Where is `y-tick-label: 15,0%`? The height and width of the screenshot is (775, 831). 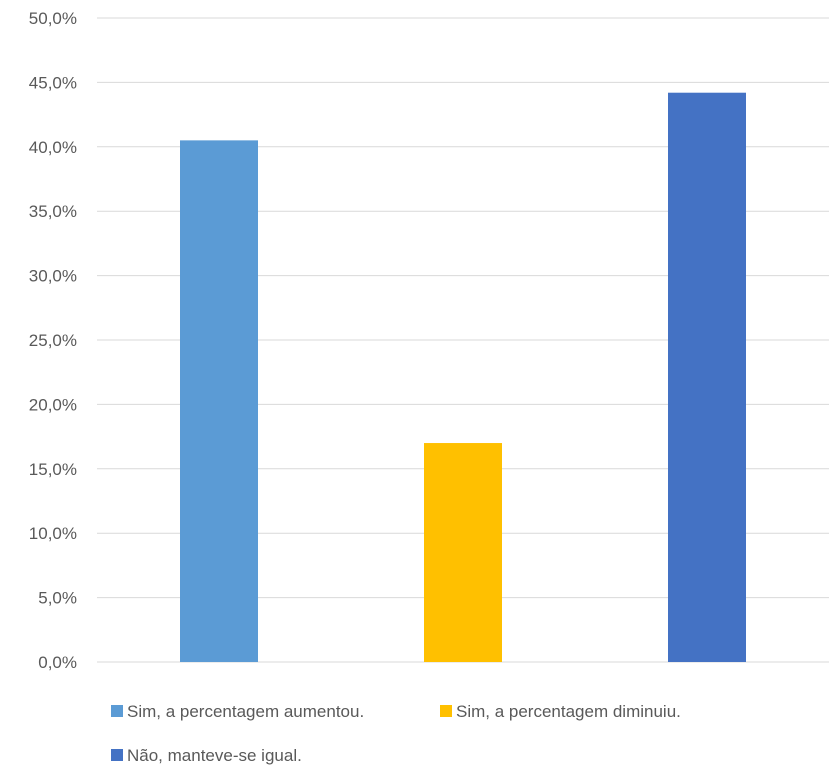
y-tick-label: 15,0% is located at coordinates (53, 469).